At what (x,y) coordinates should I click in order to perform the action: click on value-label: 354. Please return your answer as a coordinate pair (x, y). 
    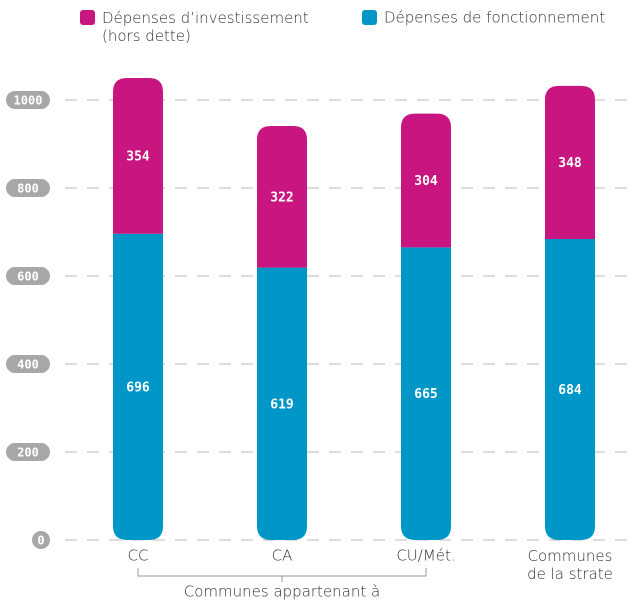
    Looking at the image, I should click on (138, 156).